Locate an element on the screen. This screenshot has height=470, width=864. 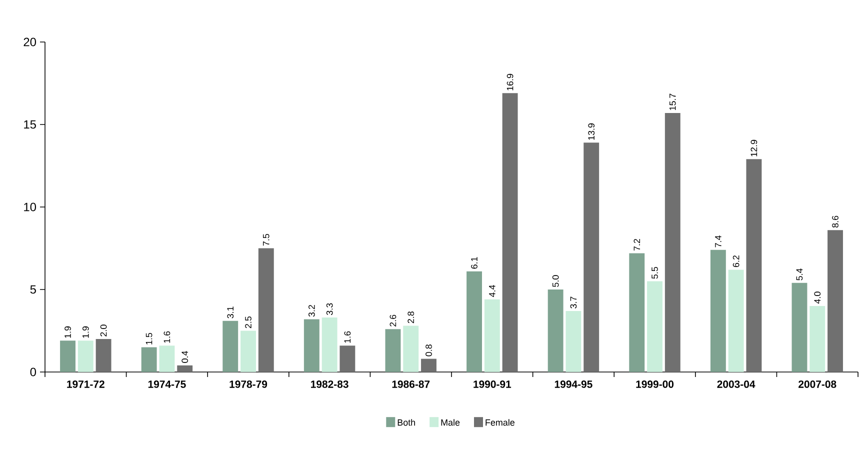
y-tick-label: 5 is located at coordinates (33, 289).